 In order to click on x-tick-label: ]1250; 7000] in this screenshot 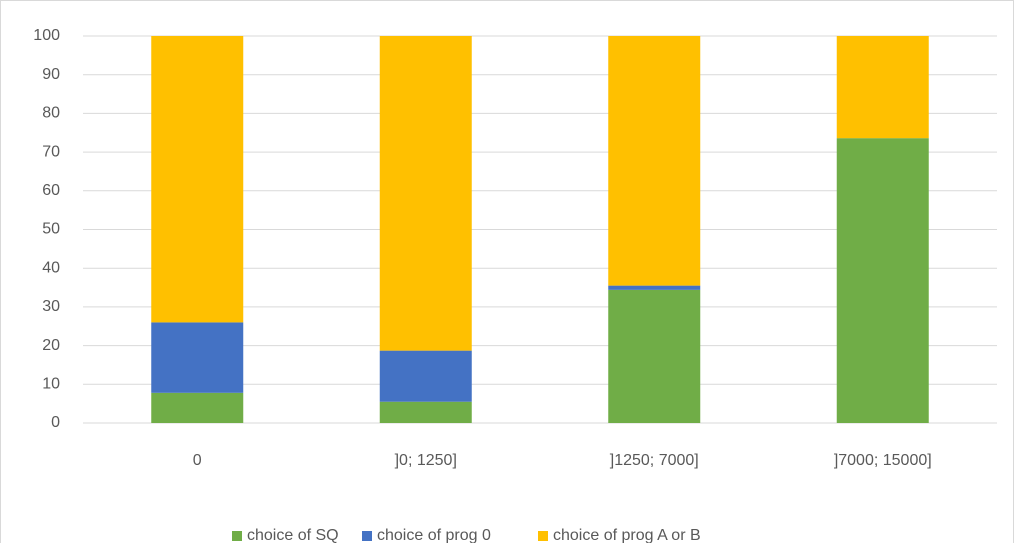, I will do `click(654, 460)`.